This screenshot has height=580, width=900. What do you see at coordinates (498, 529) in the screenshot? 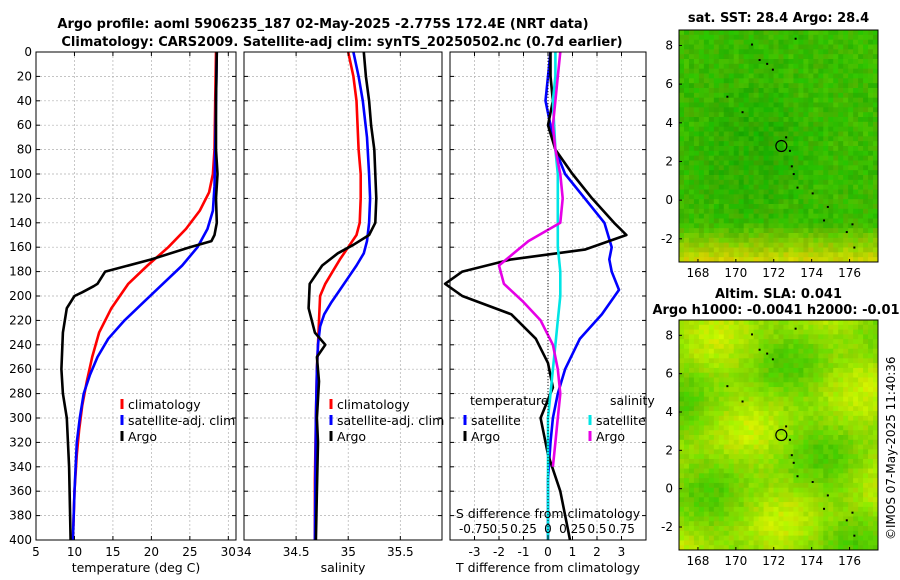
I see `top-tick-label: 0.5` at bounding box center [498, 529].